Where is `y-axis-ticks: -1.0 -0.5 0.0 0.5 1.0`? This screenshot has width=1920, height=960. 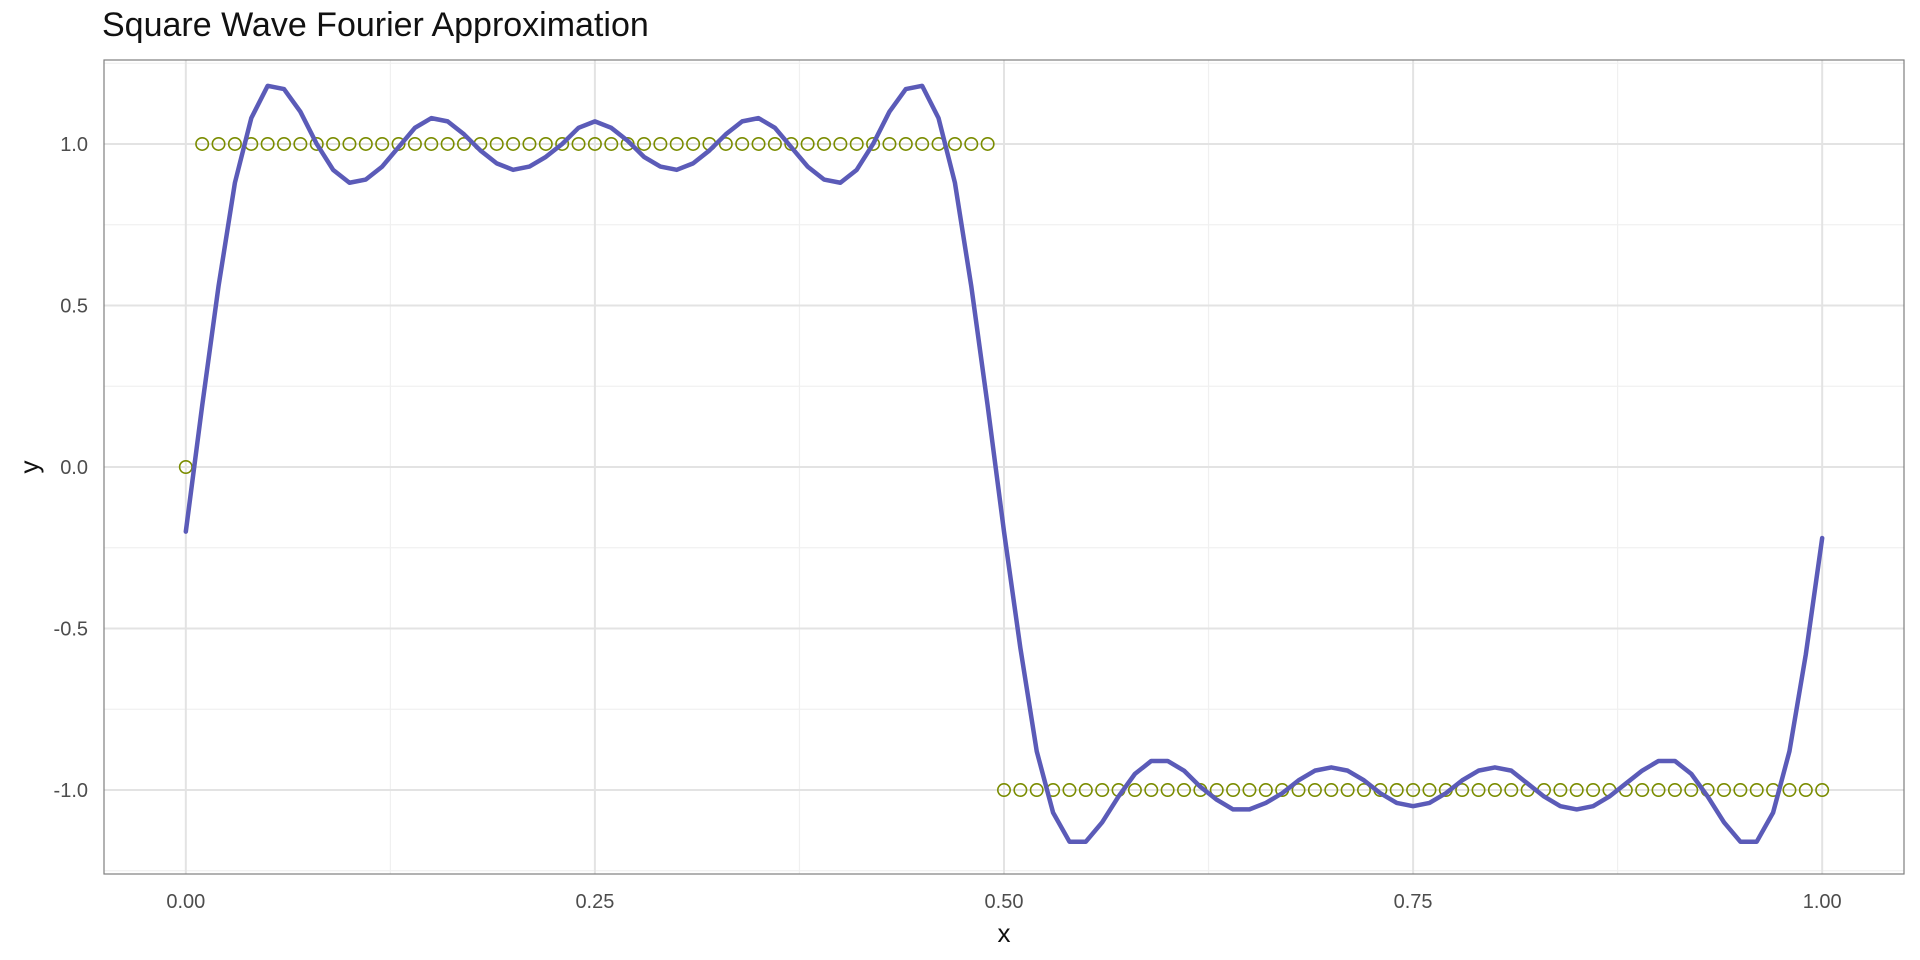 y-axis-ticks: -1.0 -0.5 0.0 0.5 1.0 is located at coordinates (71, 468).